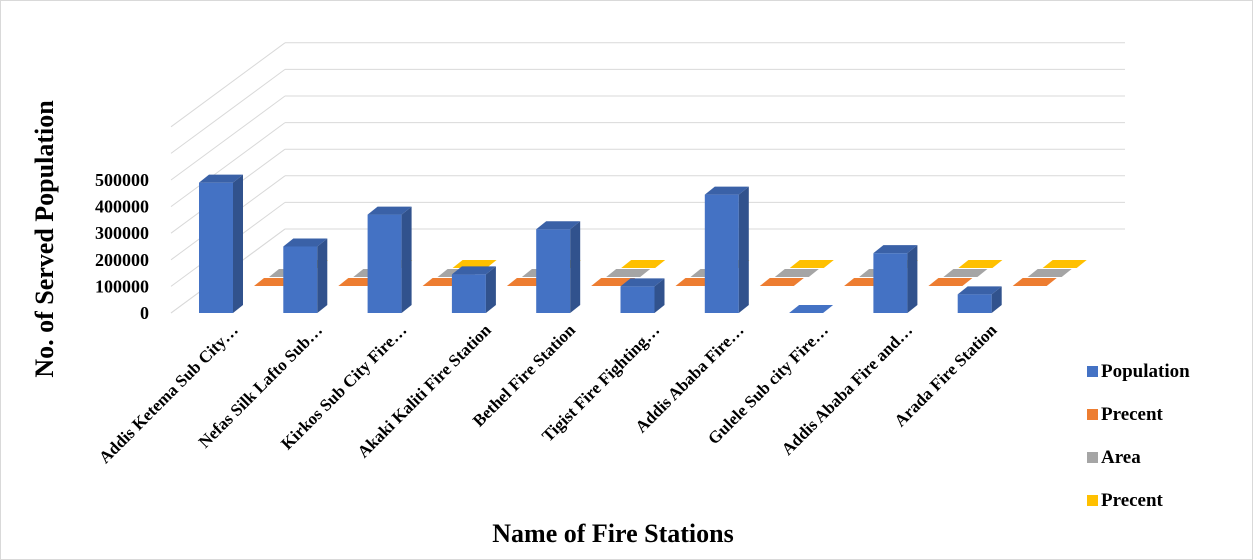  I want to click on legend-label: Population, so click(1145, 371).